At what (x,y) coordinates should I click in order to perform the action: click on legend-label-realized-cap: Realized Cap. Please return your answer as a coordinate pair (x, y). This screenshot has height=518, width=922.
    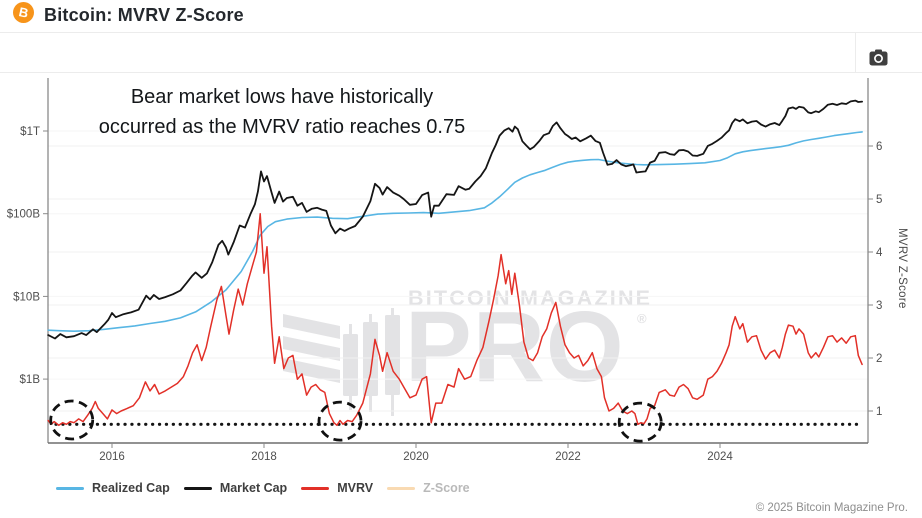
    Looking at the image, I should click on (131, 488).